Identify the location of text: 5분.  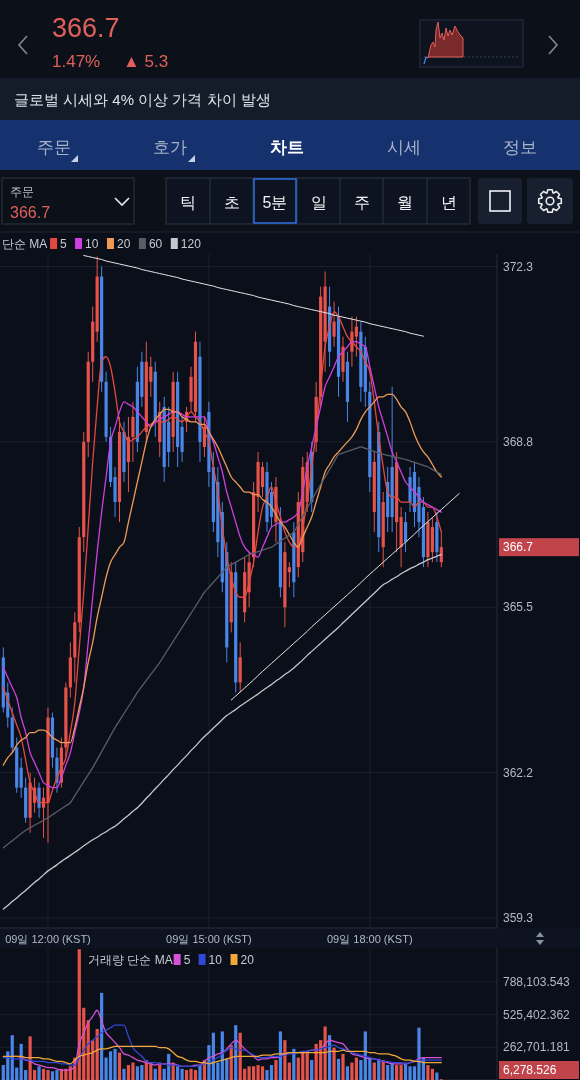
(275, 202).